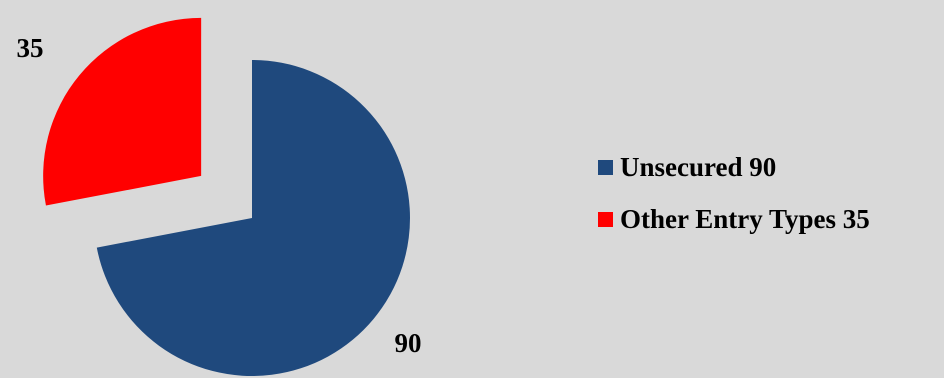 This screenshot has height=378, width=944. Describe the element at coordinates (745, 218) in the screenshot. I see `legend-label-other-entry-types: Other Entry Types 35` at that location.